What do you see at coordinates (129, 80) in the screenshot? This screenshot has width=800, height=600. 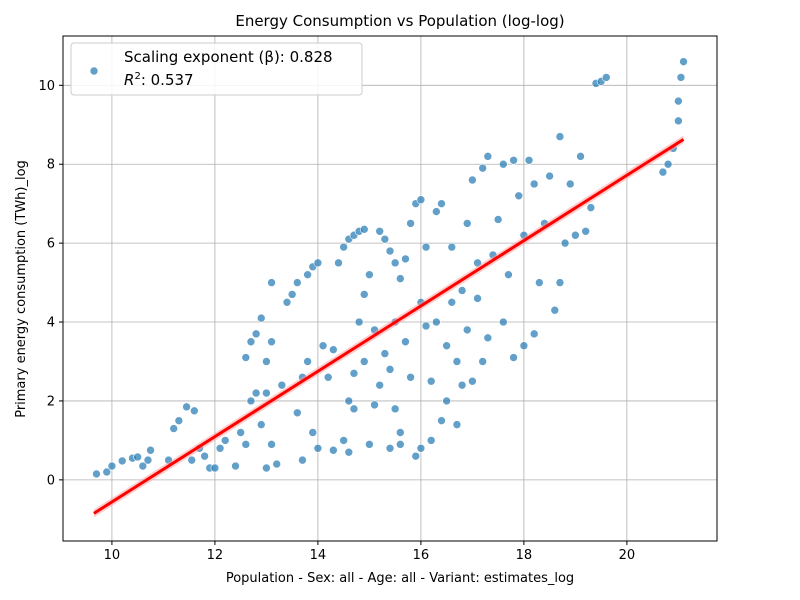 I see `legend-r-label: R` at bounding box center [129, 80].